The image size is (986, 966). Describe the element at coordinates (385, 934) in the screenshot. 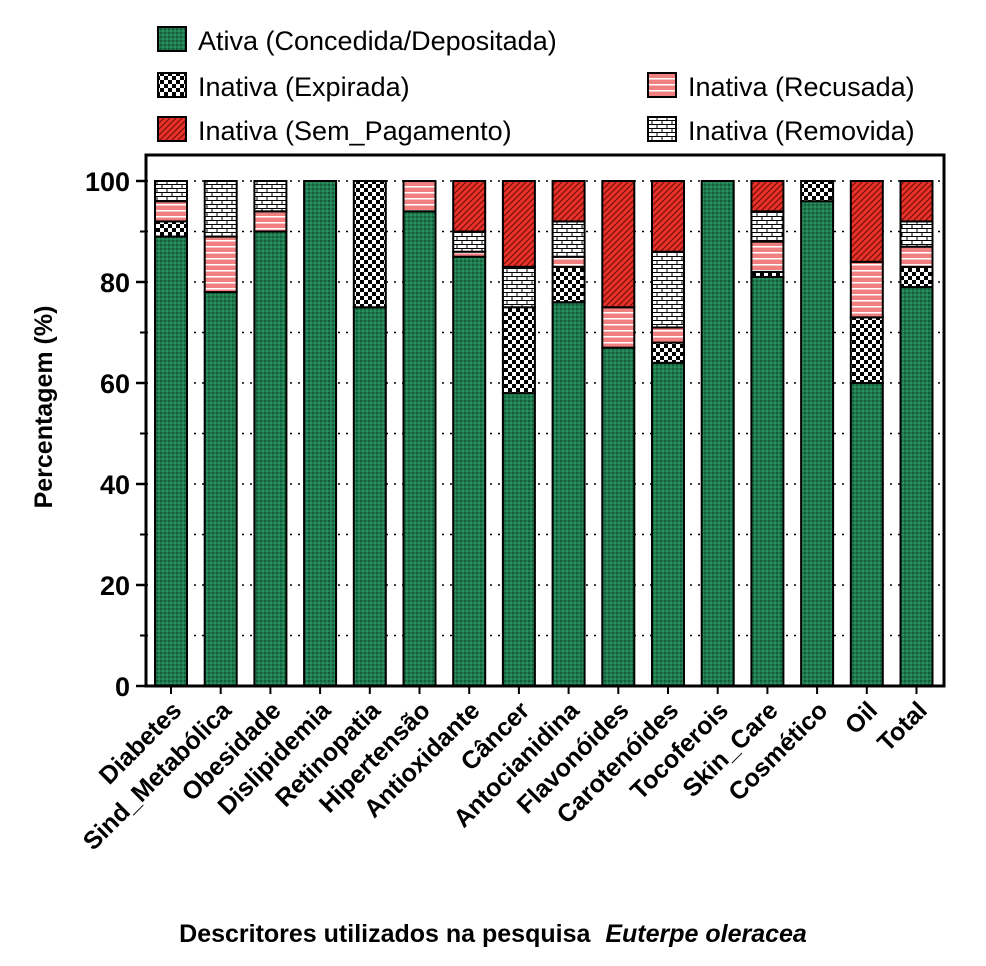

I see `x-axis-title-main: Descritores utilizados na pesquisa` at that location.